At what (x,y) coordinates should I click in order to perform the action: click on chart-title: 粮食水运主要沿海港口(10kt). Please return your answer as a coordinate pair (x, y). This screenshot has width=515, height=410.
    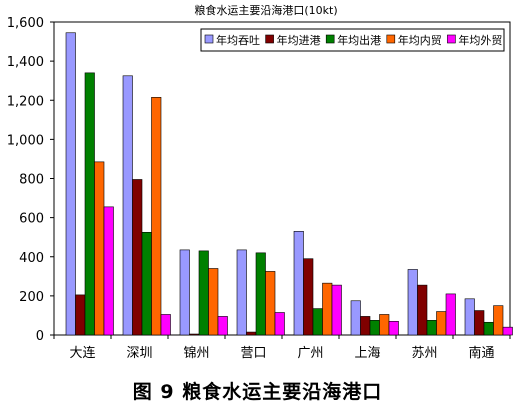
    Looking at the image, I should click on (265, 10).